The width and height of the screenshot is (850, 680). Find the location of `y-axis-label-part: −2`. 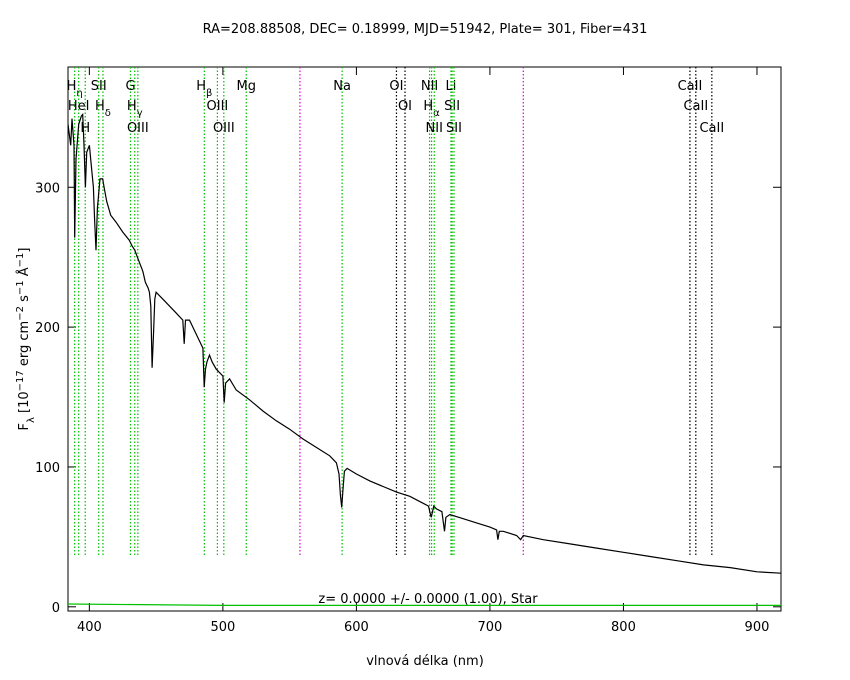

y-axis-label-part: −2 is located at coordinates (20, 313).